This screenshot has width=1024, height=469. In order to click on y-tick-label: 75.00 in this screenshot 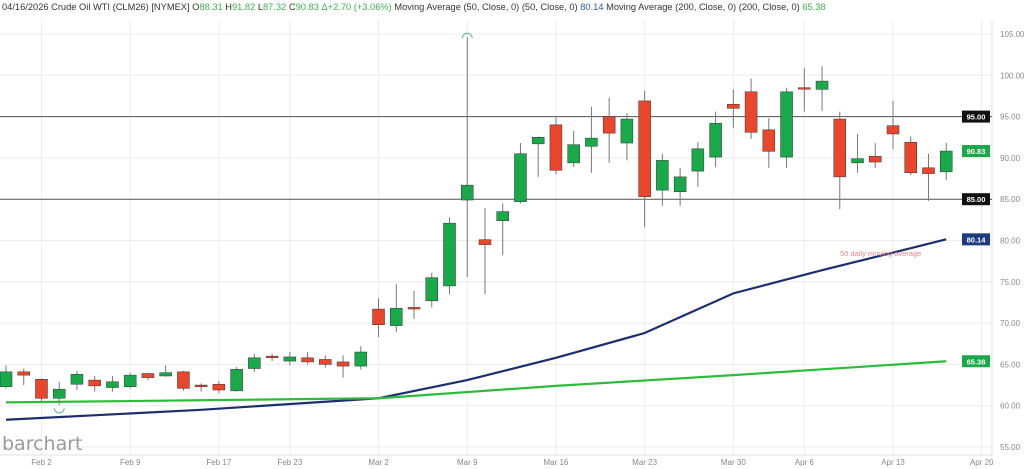, I will do `click(1010, 282)`.